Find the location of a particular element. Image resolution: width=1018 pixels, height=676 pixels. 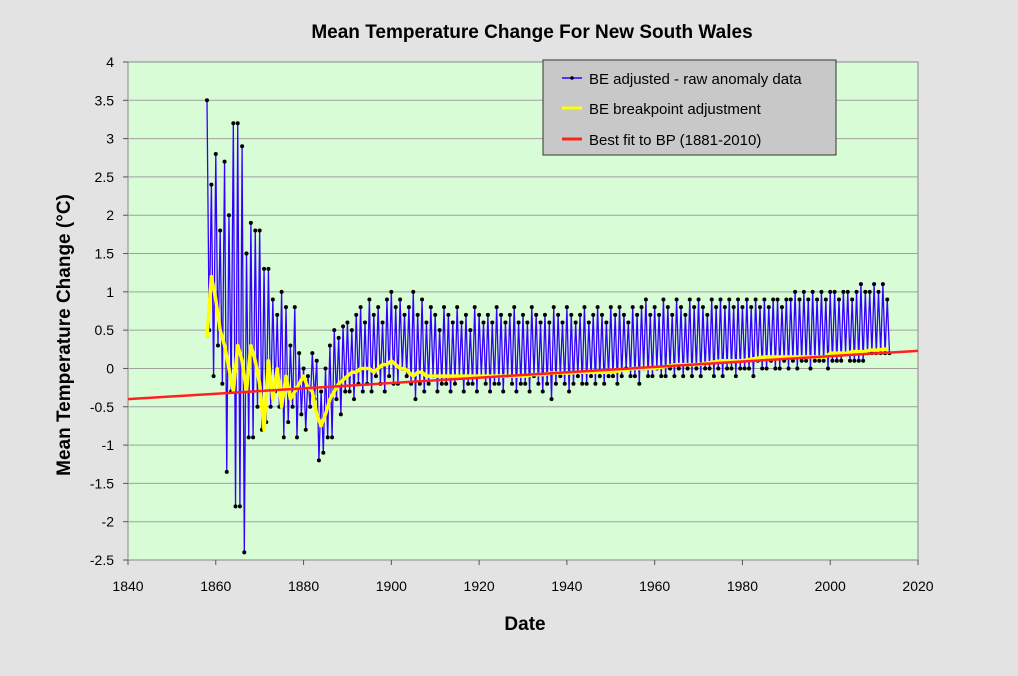

y-tick-label: 3.5 is located at coordinates (105, 100).